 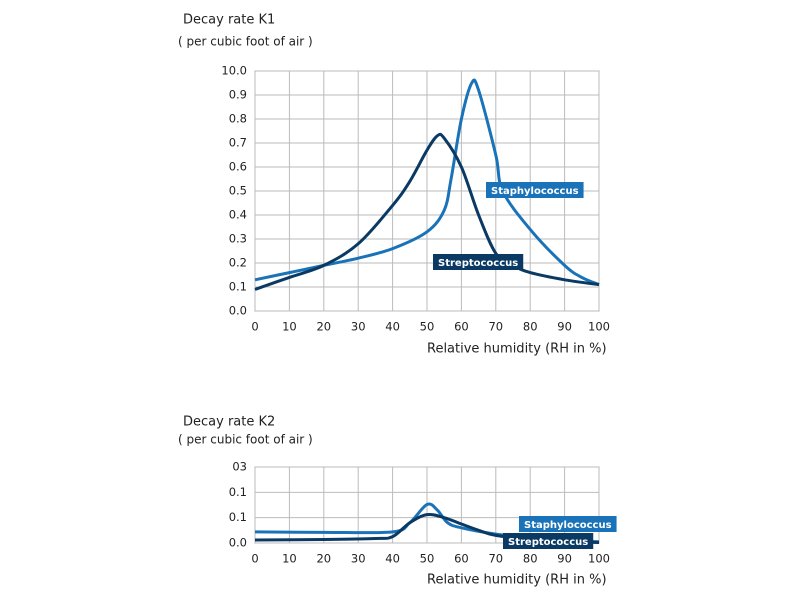 I want to click on y-tick-label: 03, so click(x=239, y=467).